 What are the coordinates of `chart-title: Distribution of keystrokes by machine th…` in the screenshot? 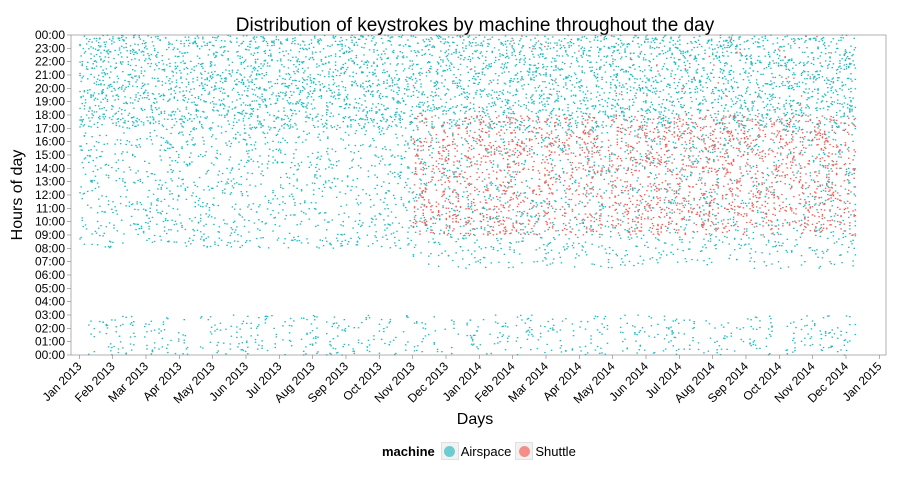 It's located at (475, 25).